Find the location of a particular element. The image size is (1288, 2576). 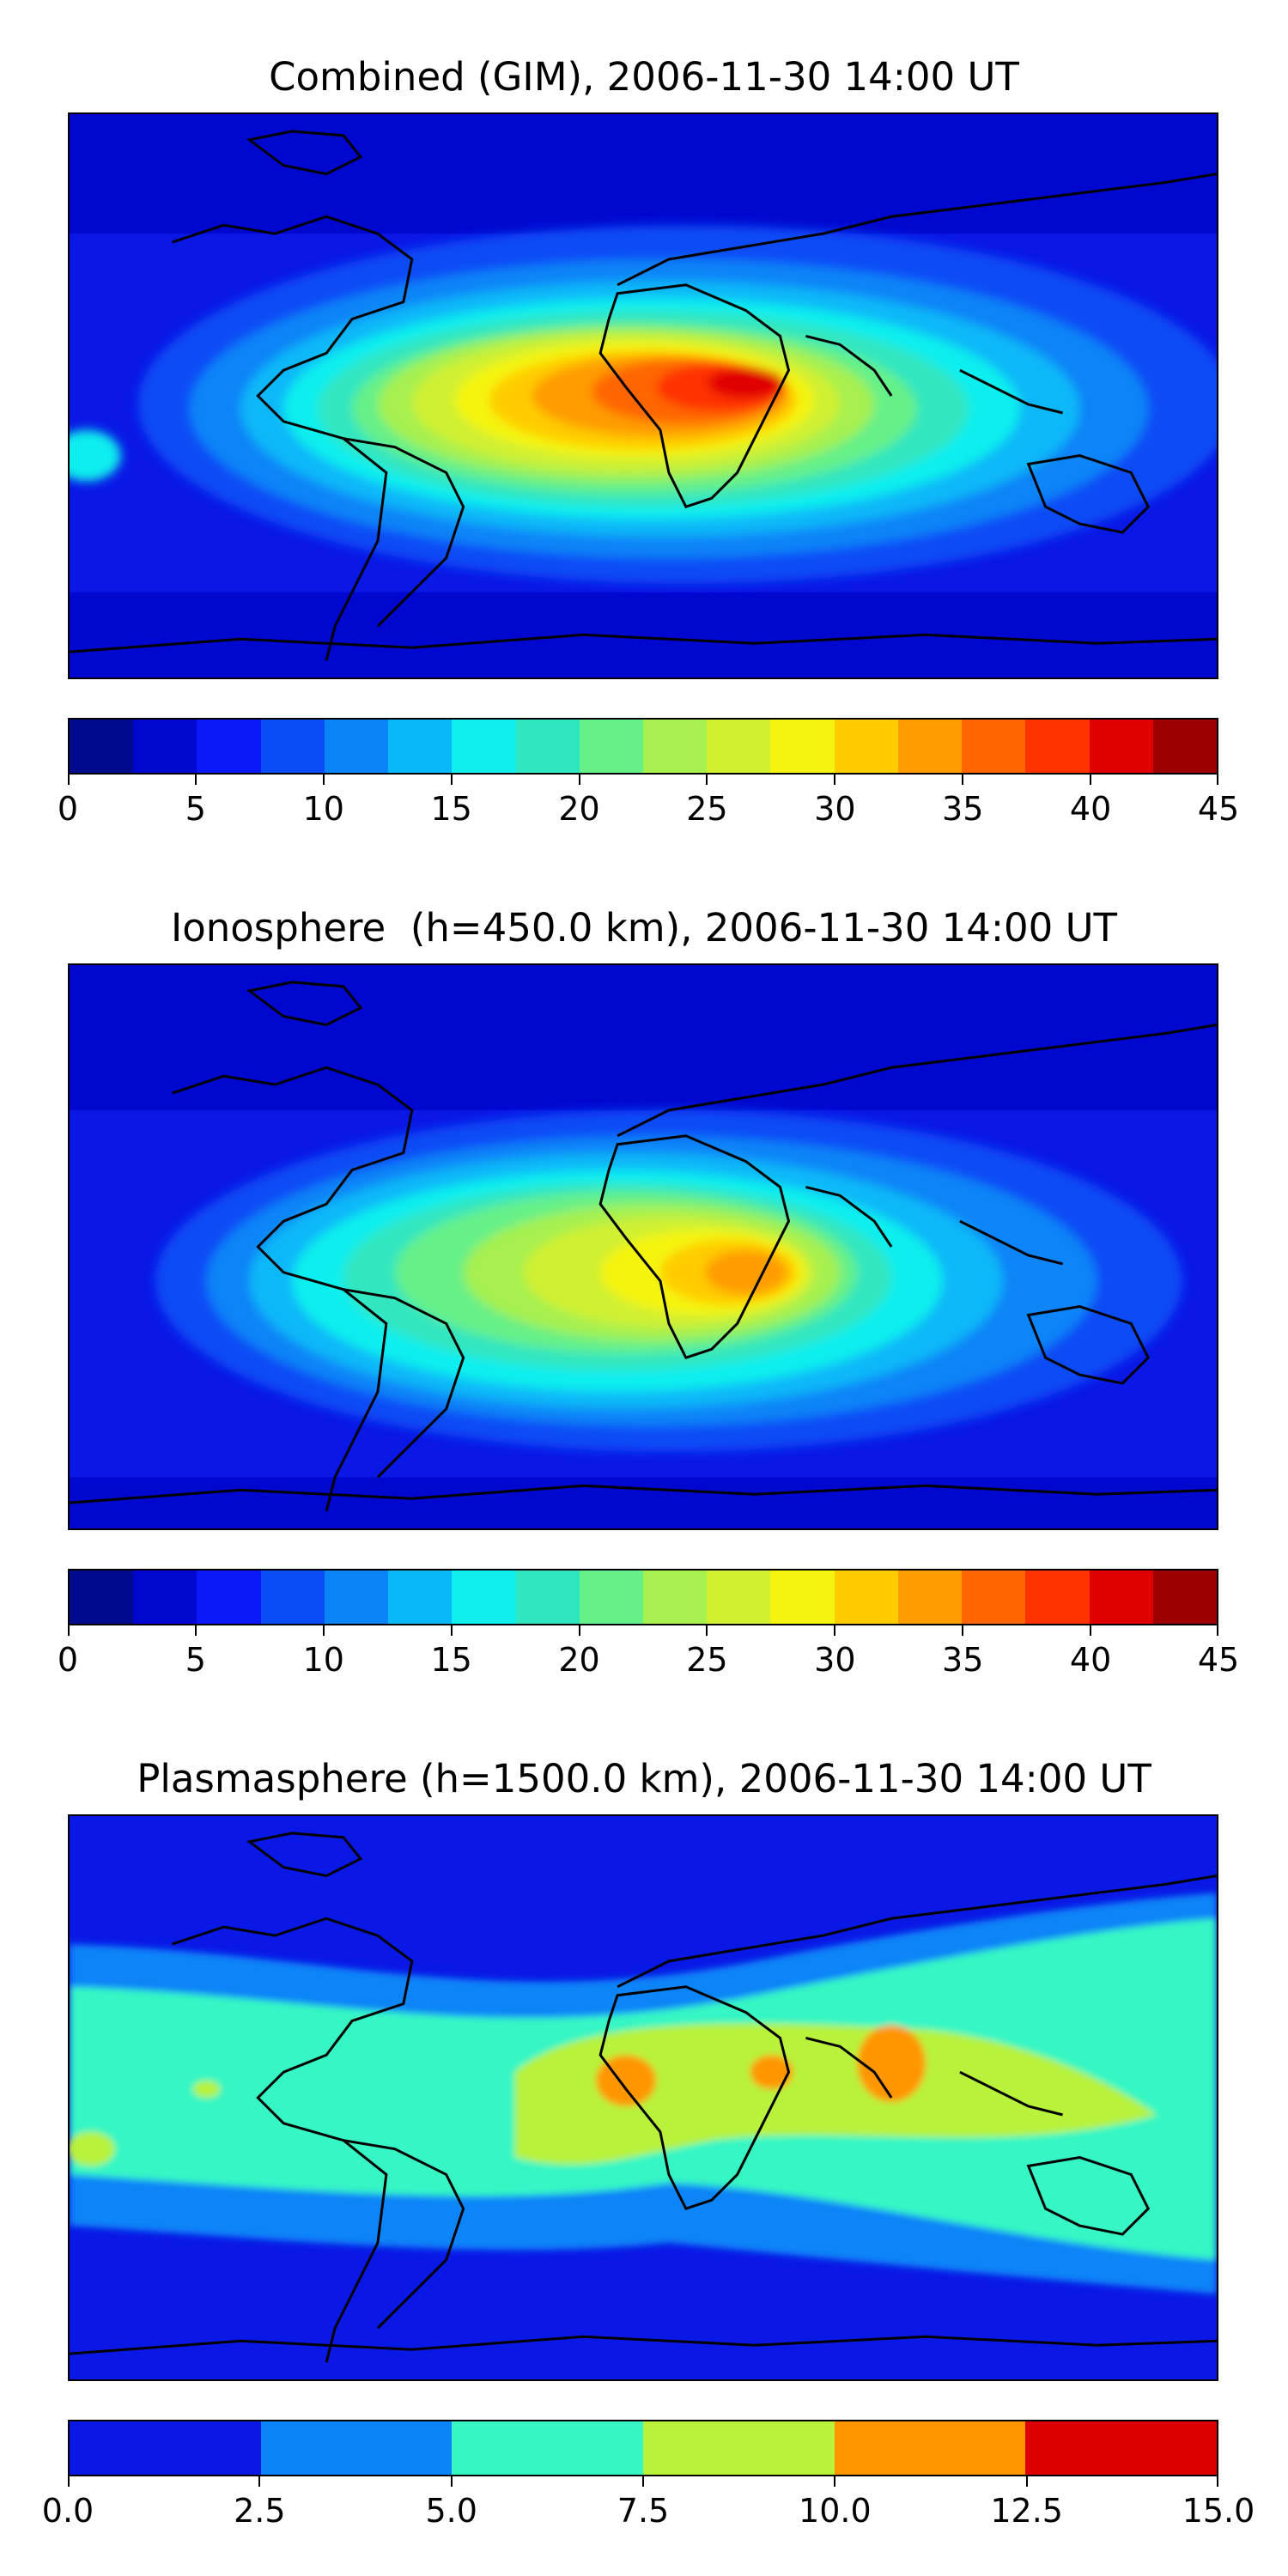

contour-7.5-edge is located at coordinates (93, 2148).